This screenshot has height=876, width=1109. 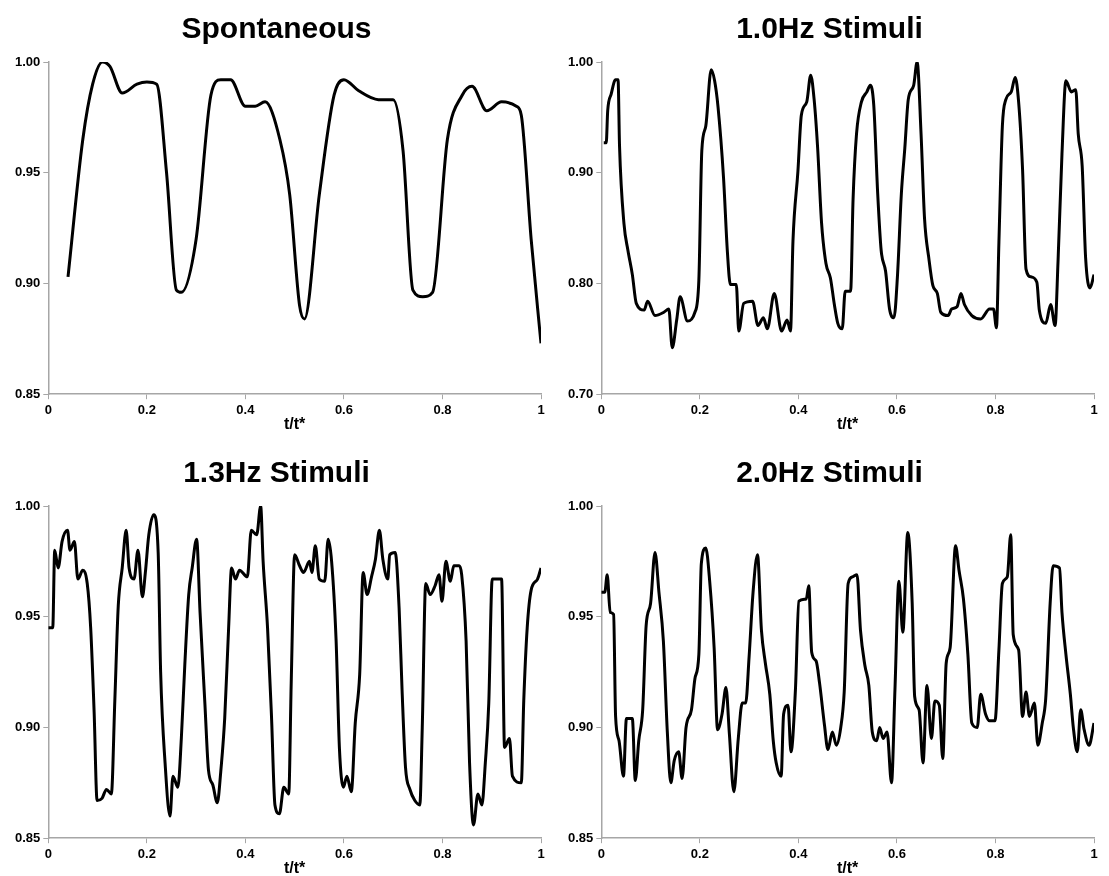 I want to click on chart-title: 1.0Hz Stimuli, so click(x=829, y=28).